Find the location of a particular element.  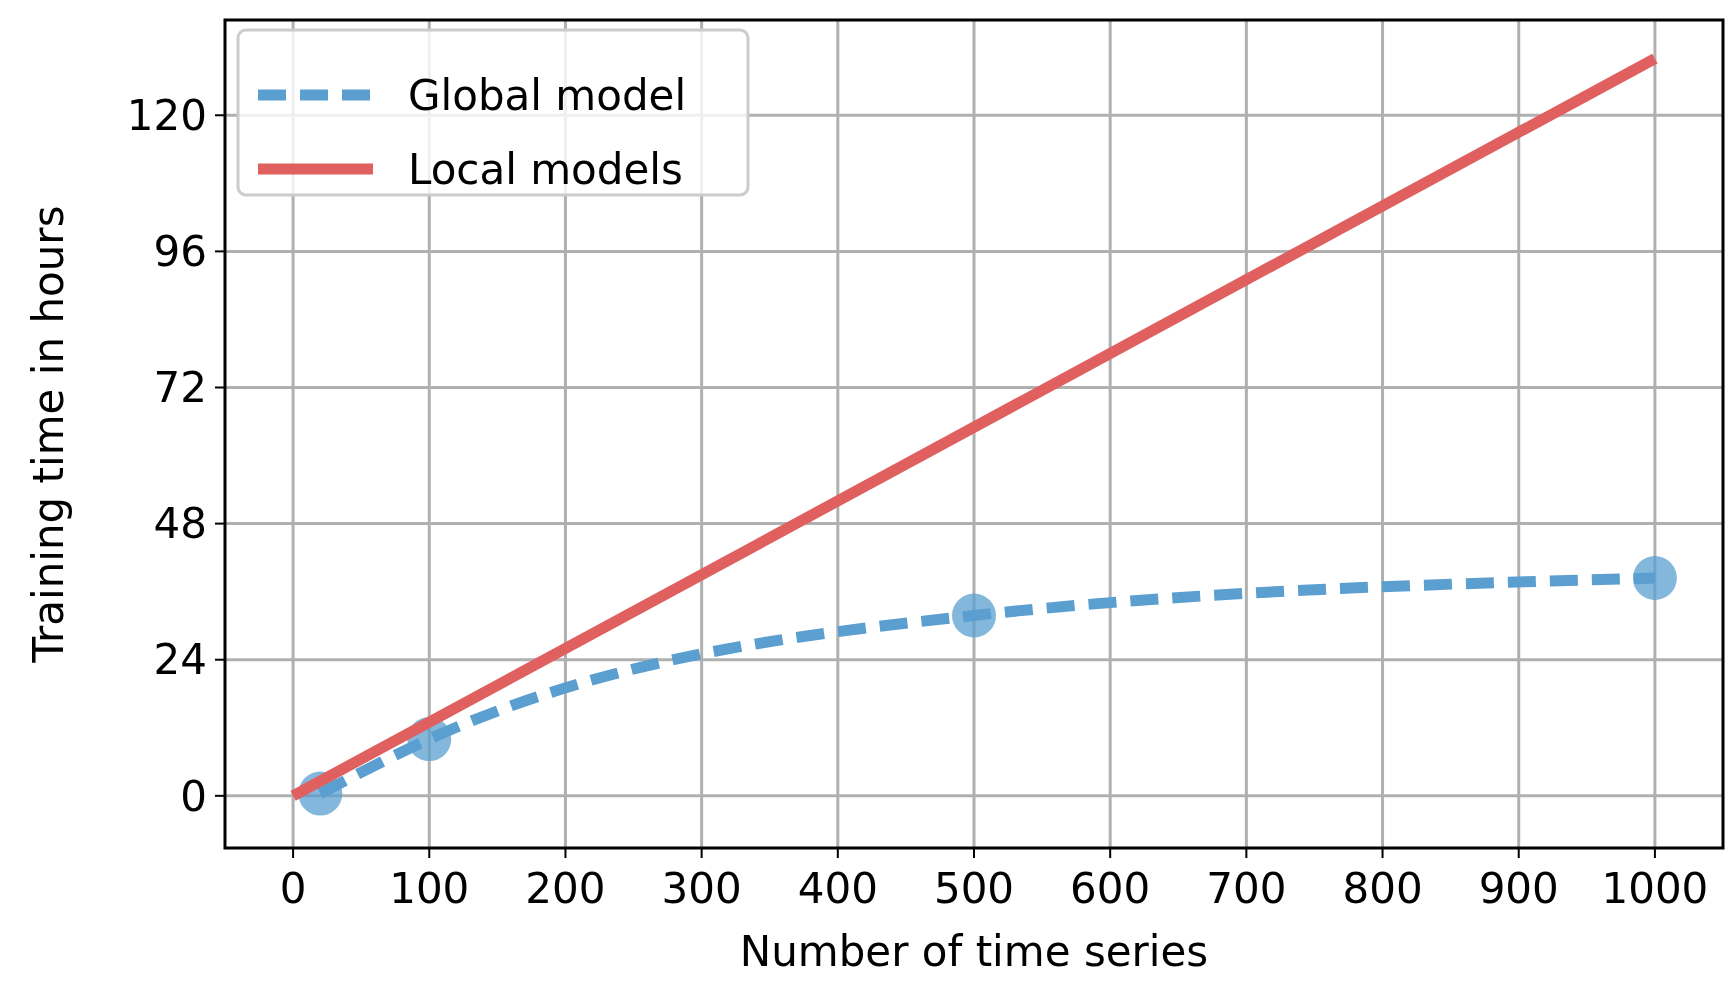

x-tick-label: 100 is located at coordinates (429, 888).